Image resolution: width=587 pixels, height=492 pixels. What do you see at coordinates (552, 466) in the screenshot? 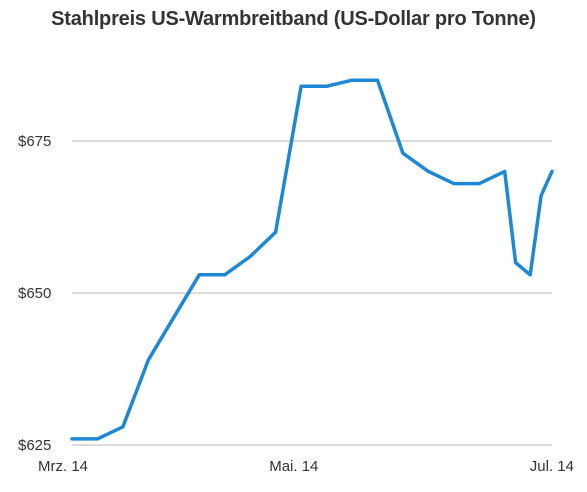
I see `x-tick-label: Jul. 14` at bounding box center [552, 466].